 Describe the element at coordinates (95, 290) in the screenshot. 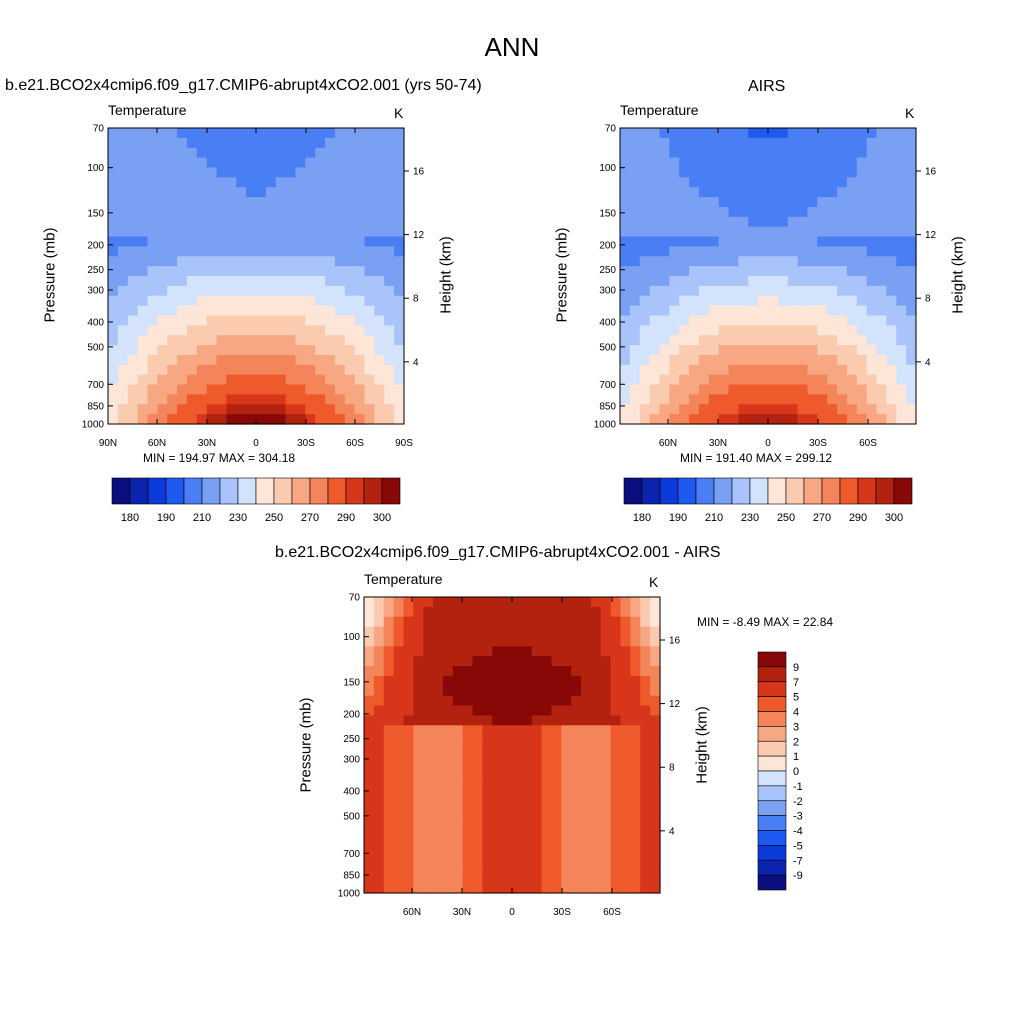

I see `y-tick-label: 300` at that location.